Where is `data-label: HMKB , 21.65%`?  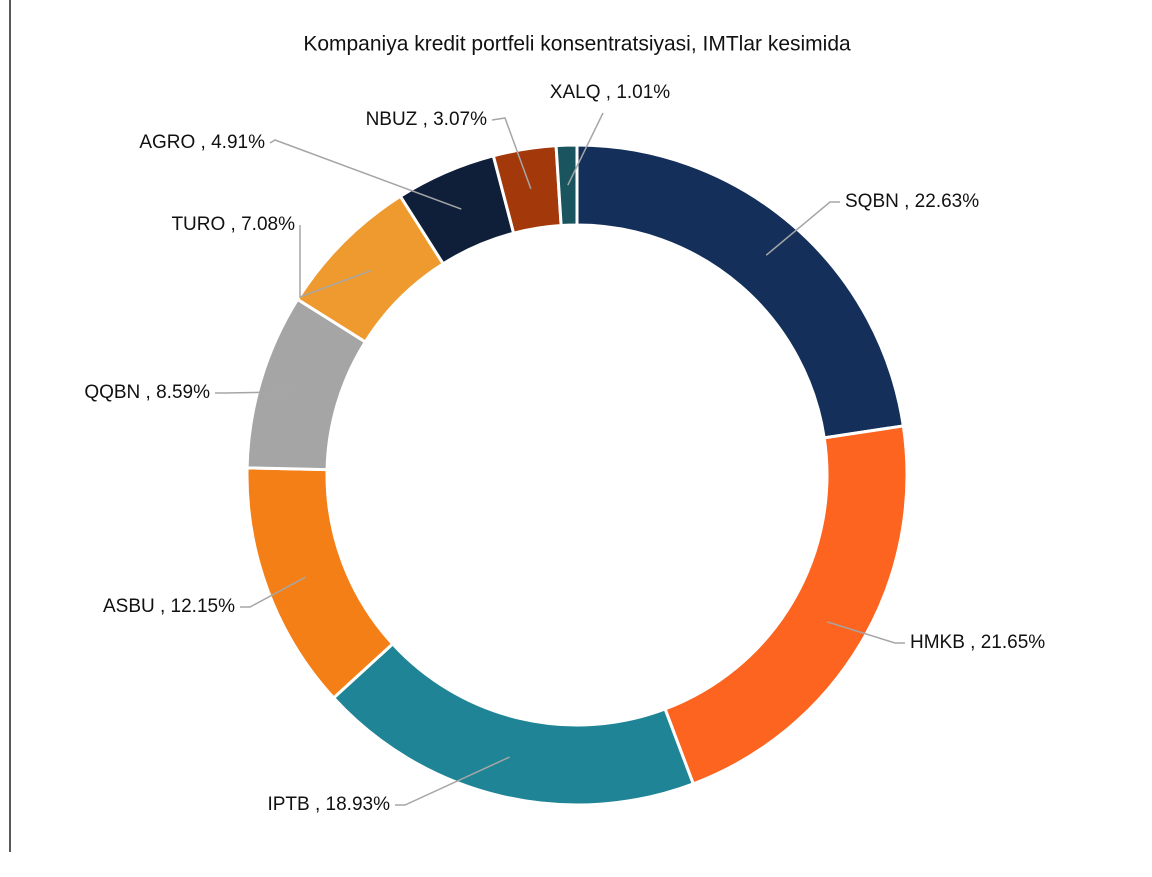
data-label: HMKB , 21.65% is located at coordinates (977, 642).